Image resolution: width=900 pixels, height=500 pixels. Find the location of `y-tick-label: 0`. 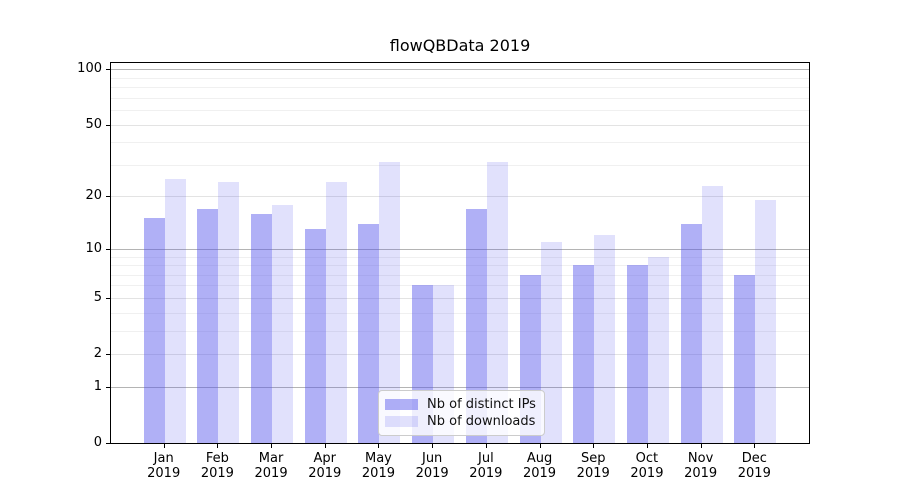

y-tick-label: 0 is located at coordinates (97, 442).